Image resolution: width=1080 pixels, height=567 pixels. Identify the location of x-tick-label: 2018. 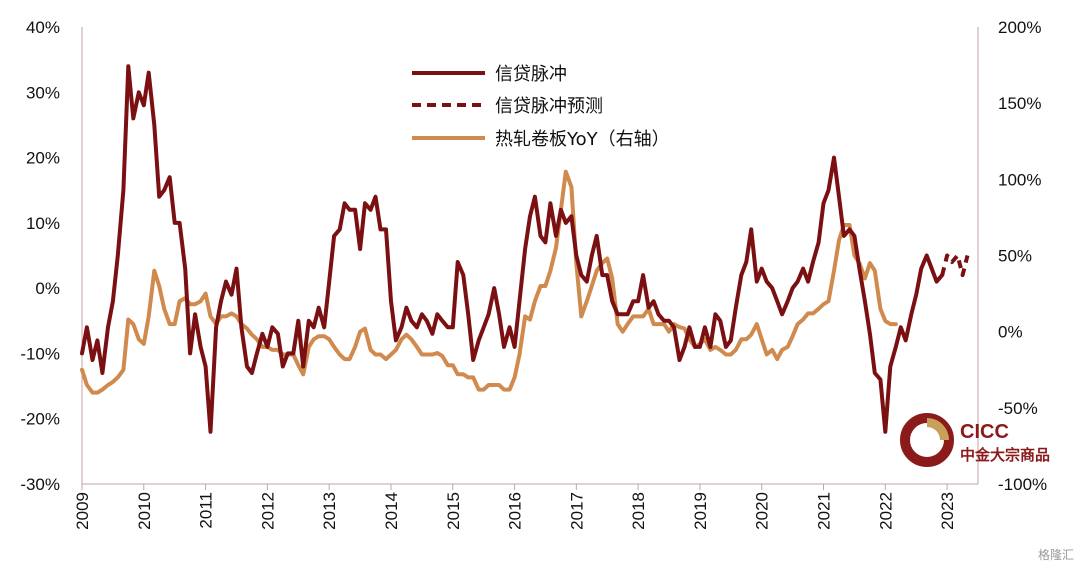
(638, 511).